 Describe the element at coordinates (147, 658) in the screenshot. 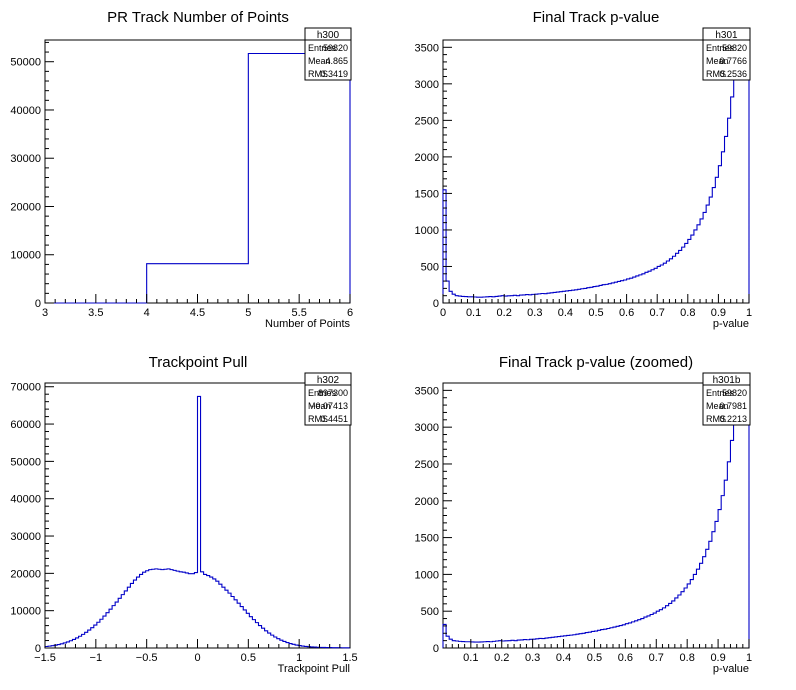

I see `x-tick-label: −0.5` at that location.